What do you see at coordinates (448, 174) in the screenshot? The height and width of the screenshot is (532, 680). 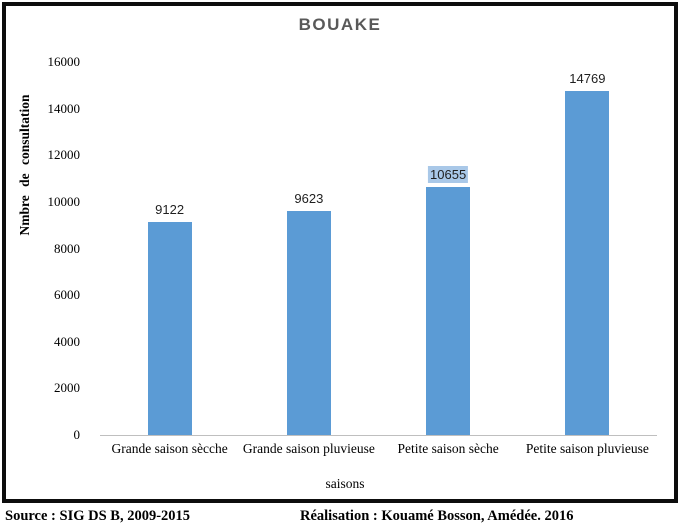 I see `value-label-3: 10655` at bounding box center [448, 174].